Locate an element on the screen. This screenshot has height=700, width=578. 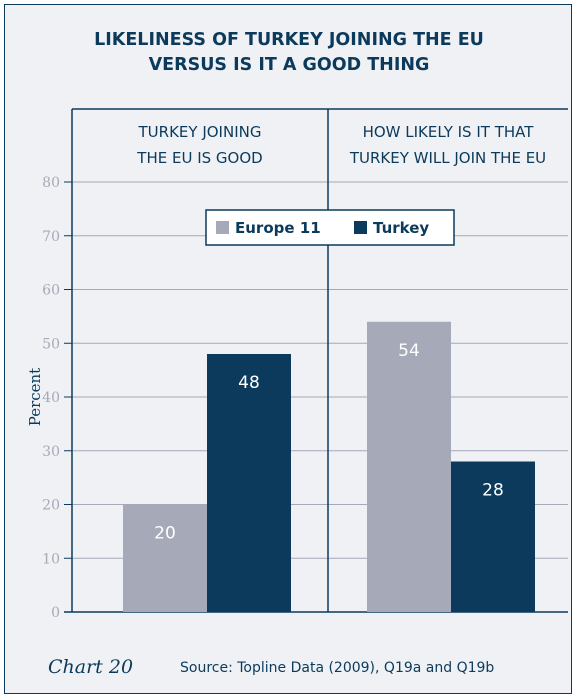
category-header-1-line-0: HOW LIKELY IS IT THAT is located at coordinates (449, 132).